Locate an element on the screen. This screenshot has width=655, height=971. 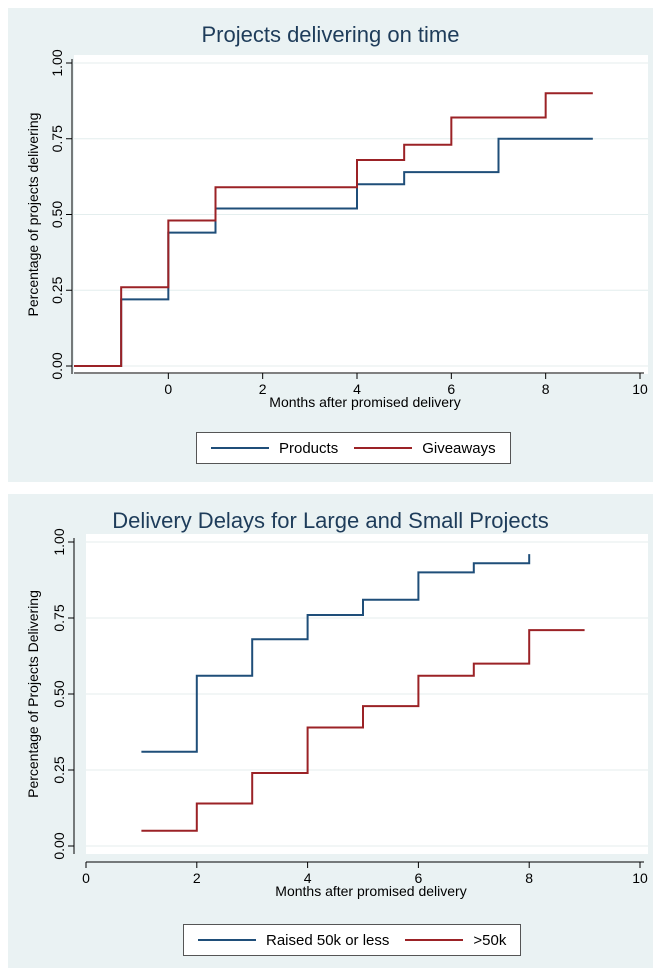
legend-label: Products is located at coordinates (309, 448).